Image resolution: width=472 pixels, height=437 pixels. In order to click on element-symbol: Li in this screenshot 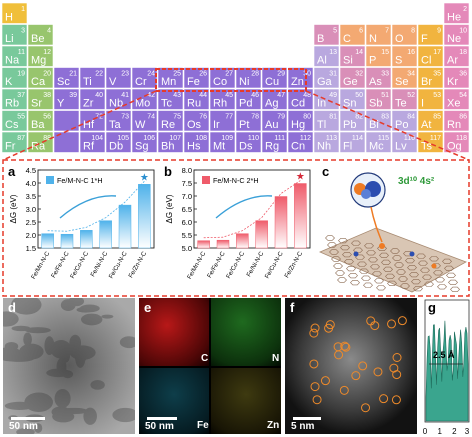, I will do `click(9, 39)`.